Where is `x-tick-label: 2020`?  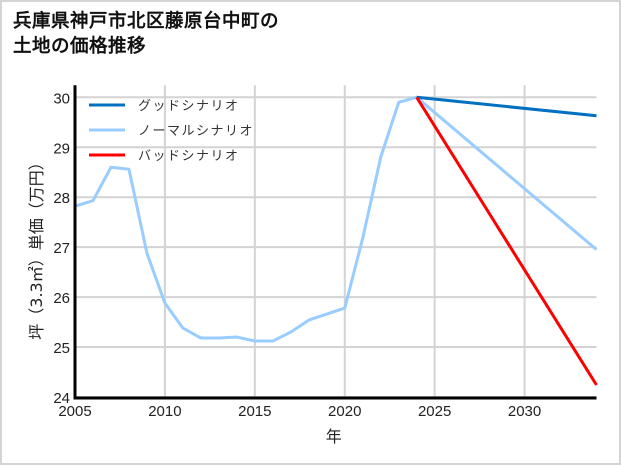
x-tick-label: 2020 is located at coordinates (344, 411).